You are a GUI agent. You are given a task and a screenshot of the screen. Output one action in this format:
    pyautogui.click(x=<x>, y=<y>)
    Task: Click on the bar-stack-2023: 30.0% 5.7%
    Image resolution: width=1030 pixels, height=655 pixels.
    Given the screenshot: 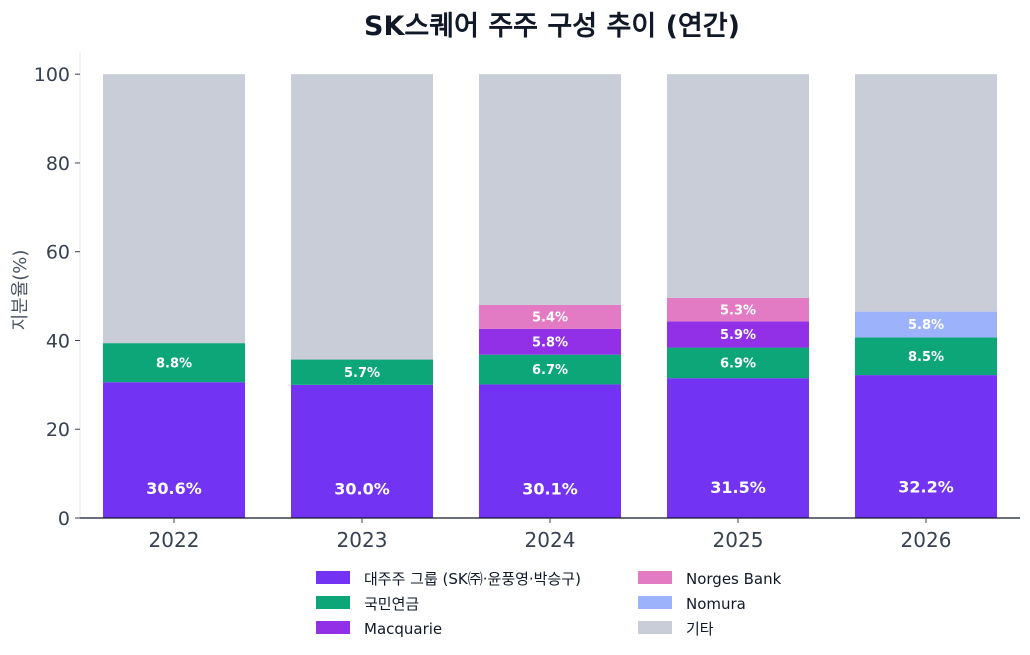 What is the action you would take?
    pyautogui.click(x=362, y=296)
    